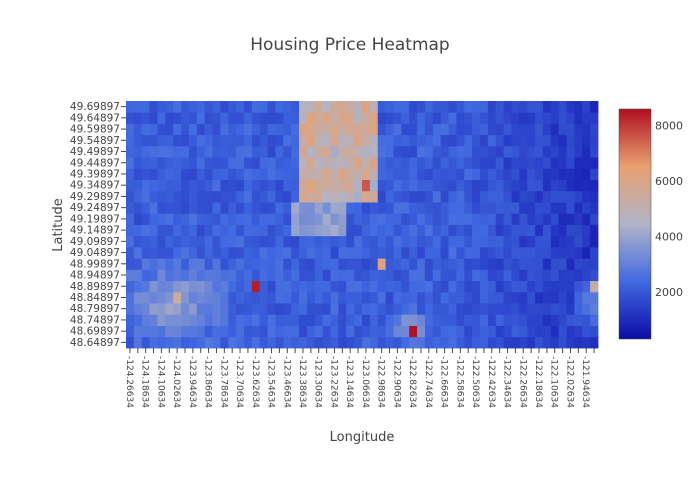 The image size is (700, 500). Describe the element at coordinates (95, 118) in the screenshot. I see `y-tick-label: 49.64897` at that location.